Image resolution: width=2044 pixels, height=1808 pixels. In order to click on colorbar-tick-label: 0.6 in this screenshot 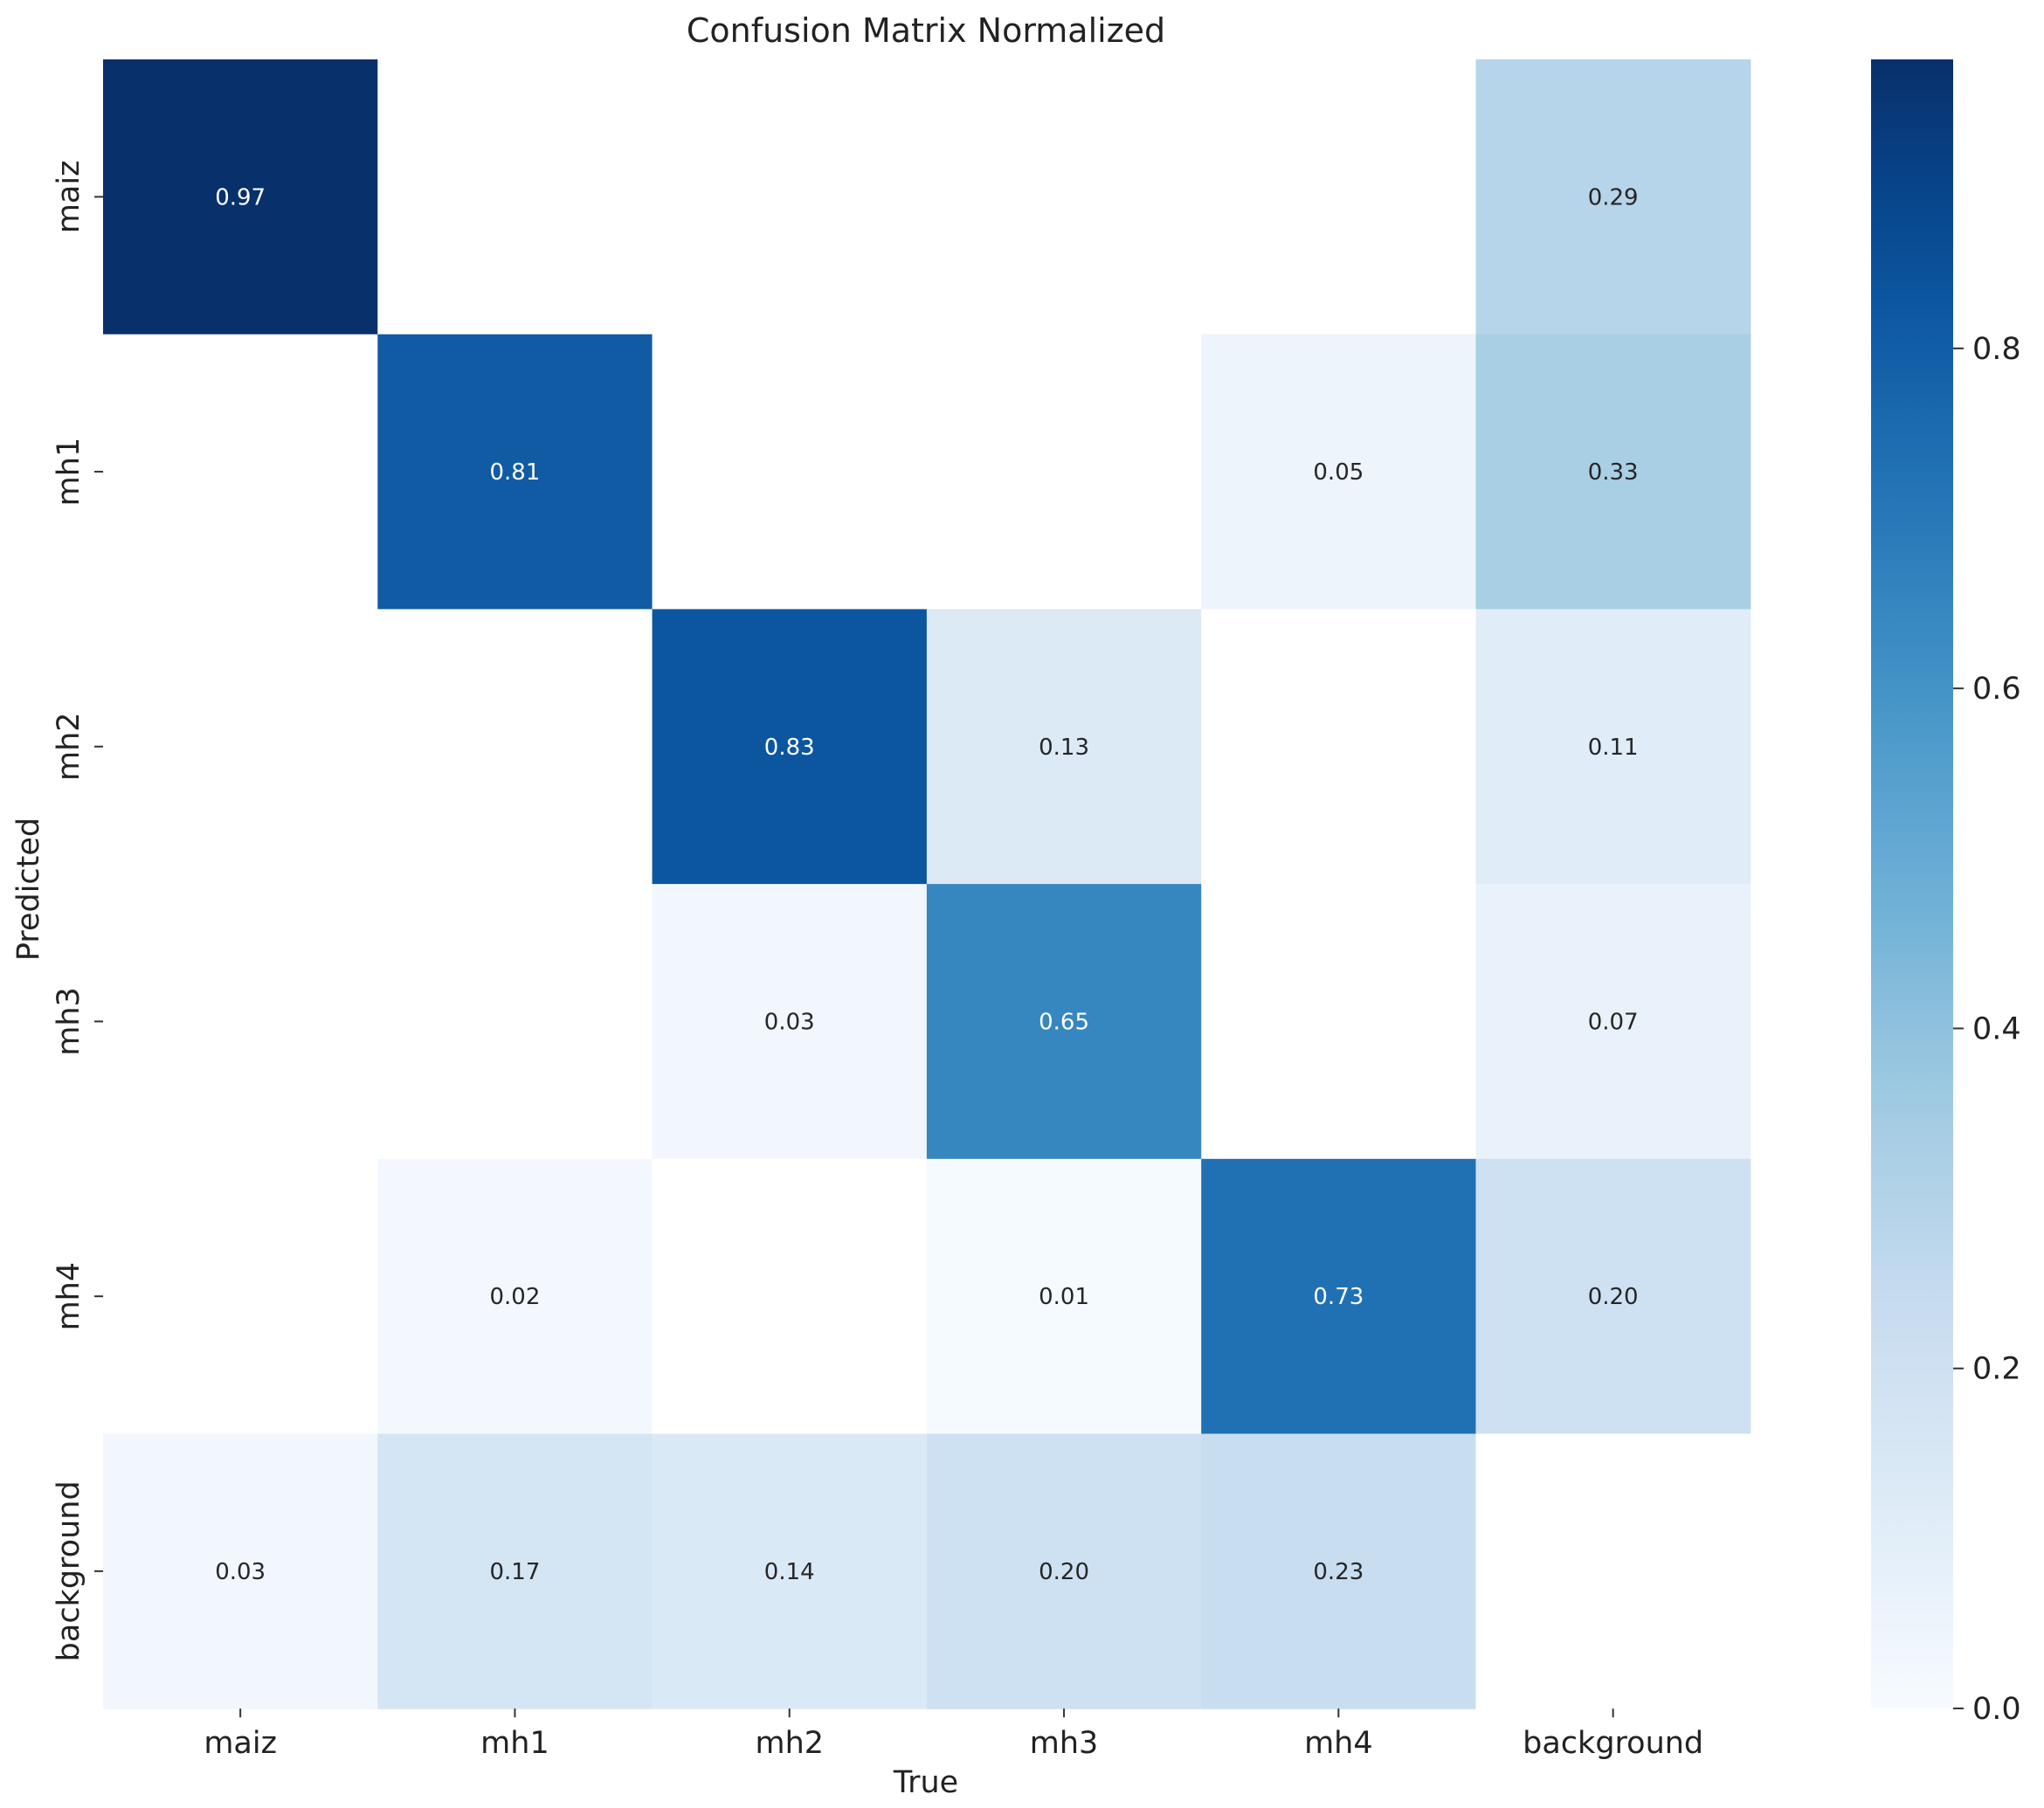, I will do `click(1996, 690)`.